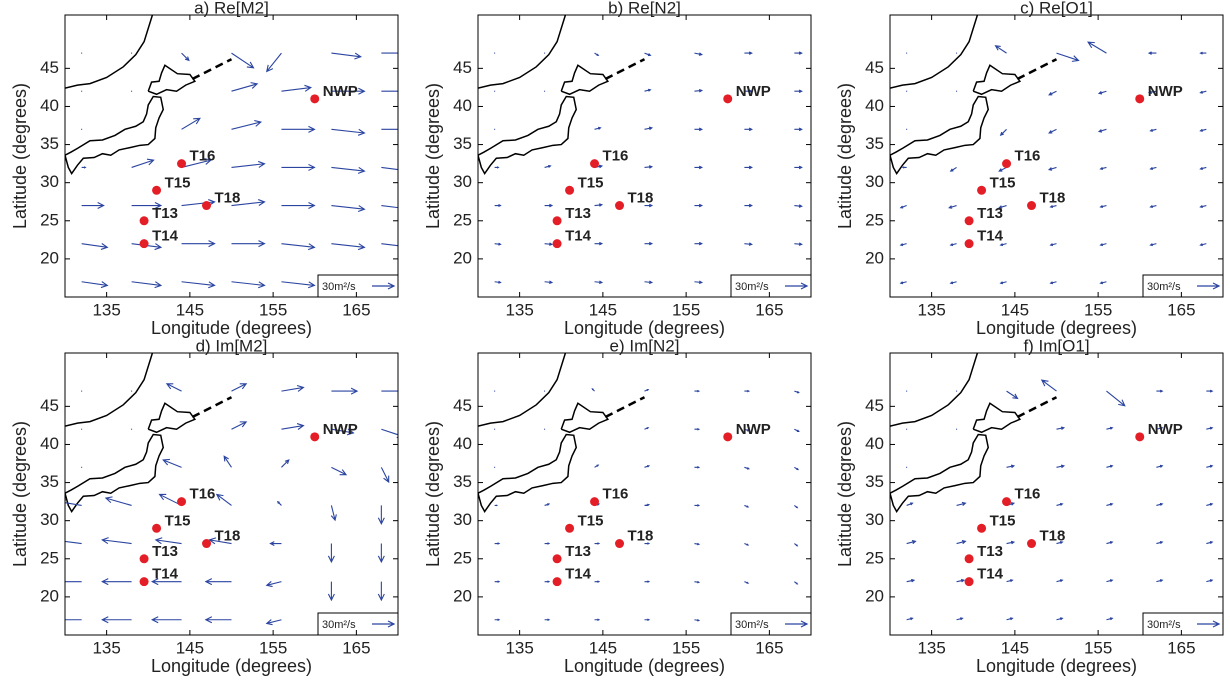 This screenshot has width=1230, height=696. I want to click on x-tick-label: 165, so click(1181, 647).